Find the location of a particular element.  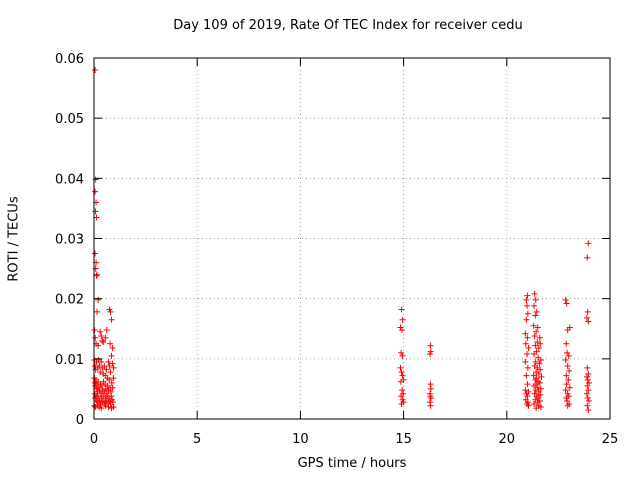

x-tick-label: 20 is located at coordinates (507, 439).